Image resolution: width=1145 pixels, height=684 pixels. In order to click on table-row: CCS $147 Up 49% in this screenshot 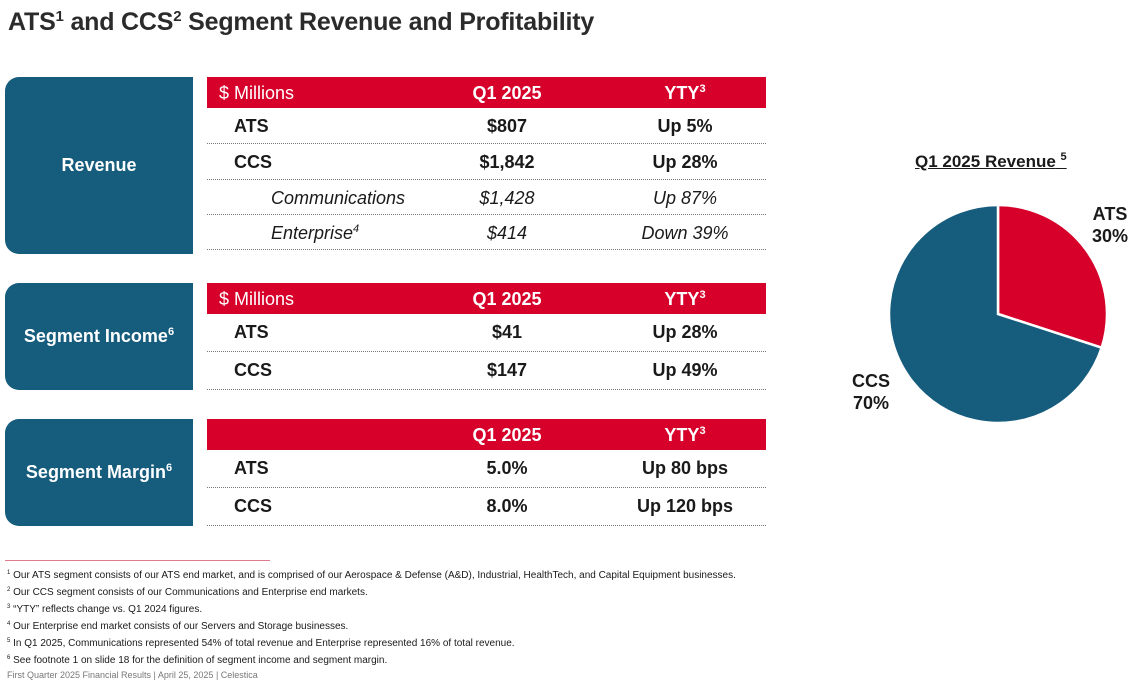, I will do `click(486, 371)`.